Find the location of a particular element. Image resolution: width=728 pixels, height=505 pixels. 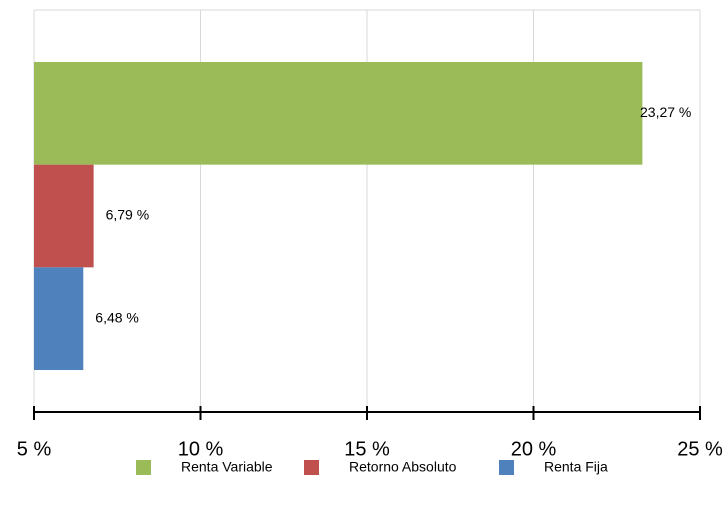

data-label: 23,27 % is located at coordinates (665, 112).